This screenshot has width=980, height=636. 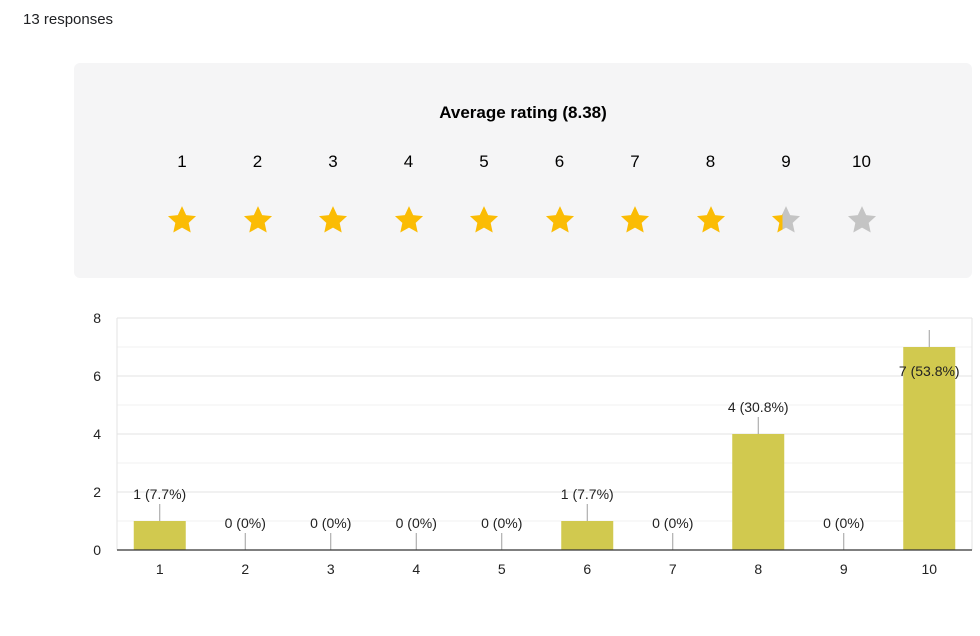 I want to click on x-tick-label: 8, so click(x=758, y=569).